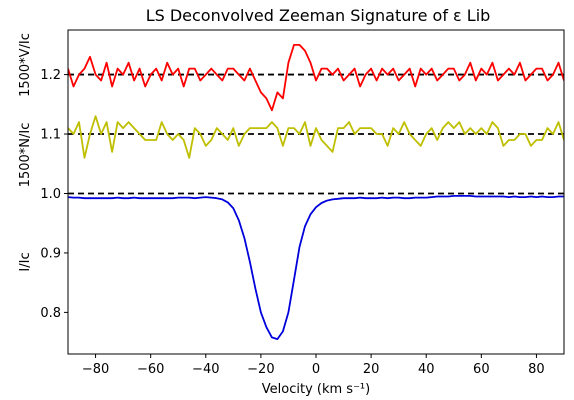  I want to click on y-axis-label-null: 1500*N/Ic, so click(25, 155).